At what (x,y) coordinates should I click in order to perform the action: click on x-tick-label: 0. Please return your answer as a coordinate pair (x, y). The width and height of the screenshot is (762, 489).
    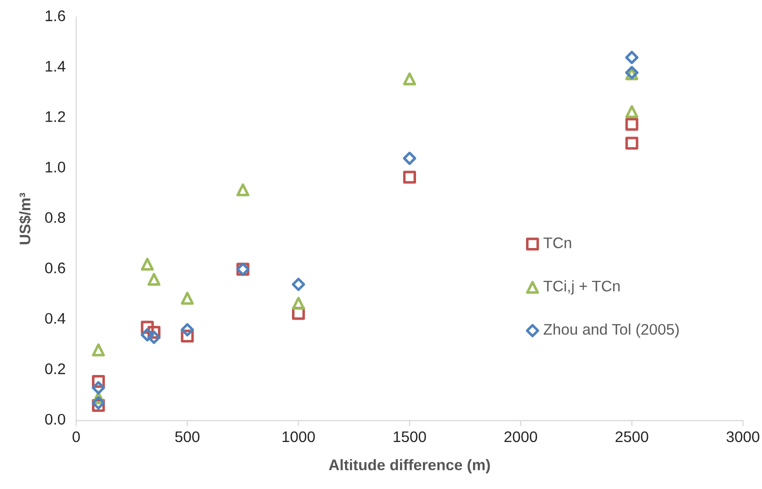
    Looking at the image, I should click on (76, 436).